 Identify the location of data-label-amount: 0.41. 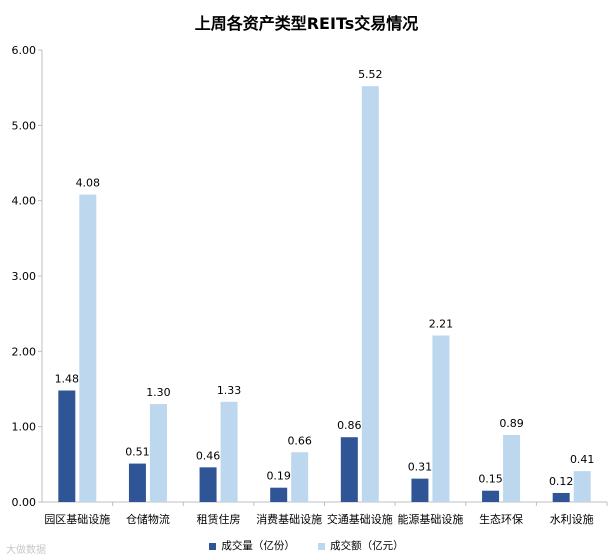
(582, 459).